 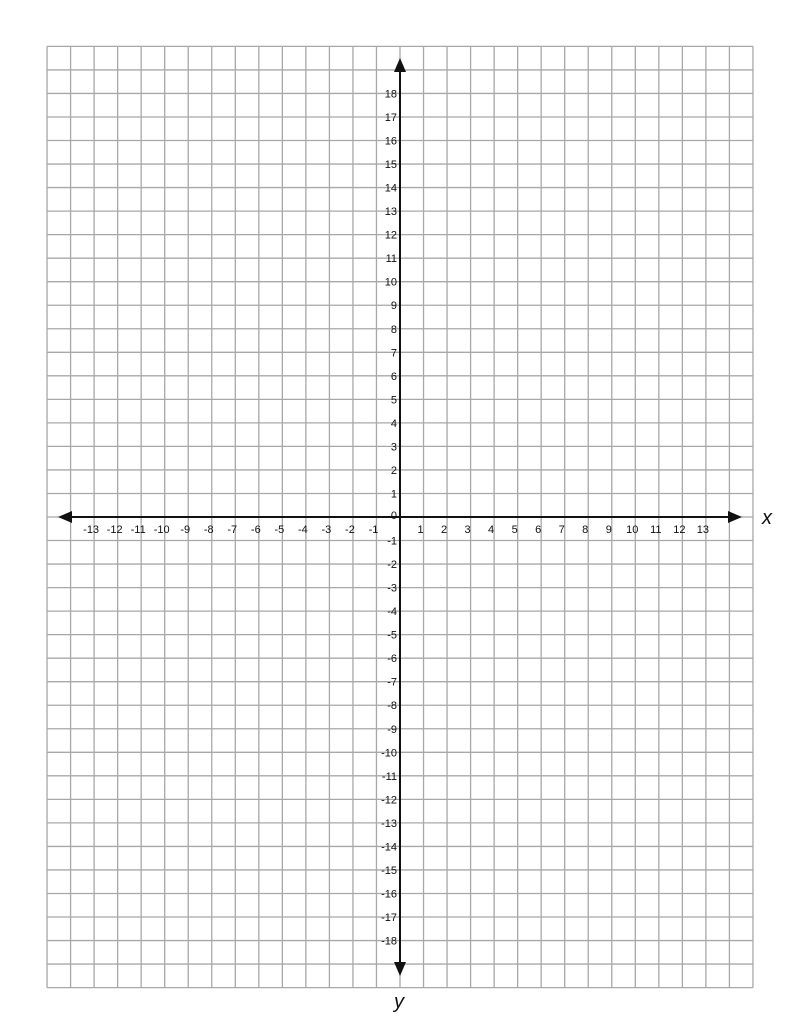 What do you see at coordinates (162, 530) in the screenshot?
I see `x-tick-label: -10` at bounding box center [162, 530].